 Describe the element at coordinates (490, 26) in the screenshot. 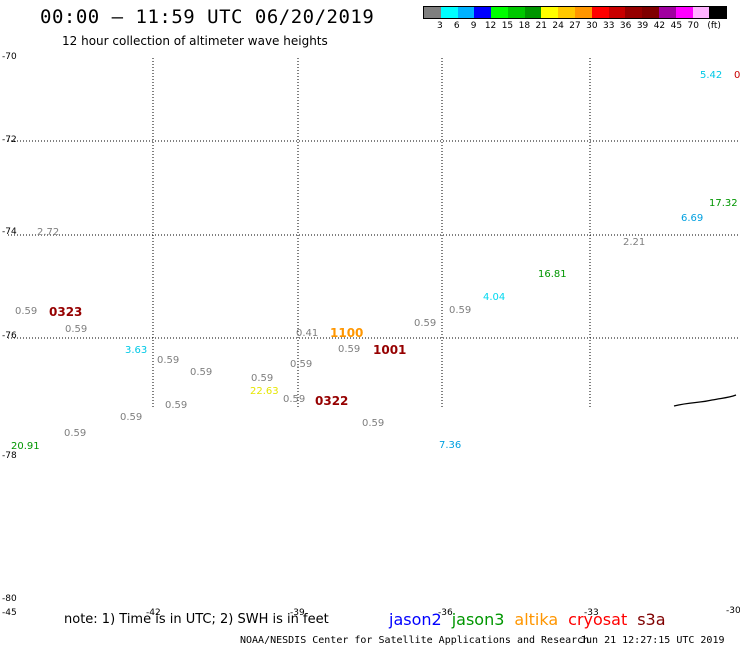

I see `colorbar-label: 12` at that location.